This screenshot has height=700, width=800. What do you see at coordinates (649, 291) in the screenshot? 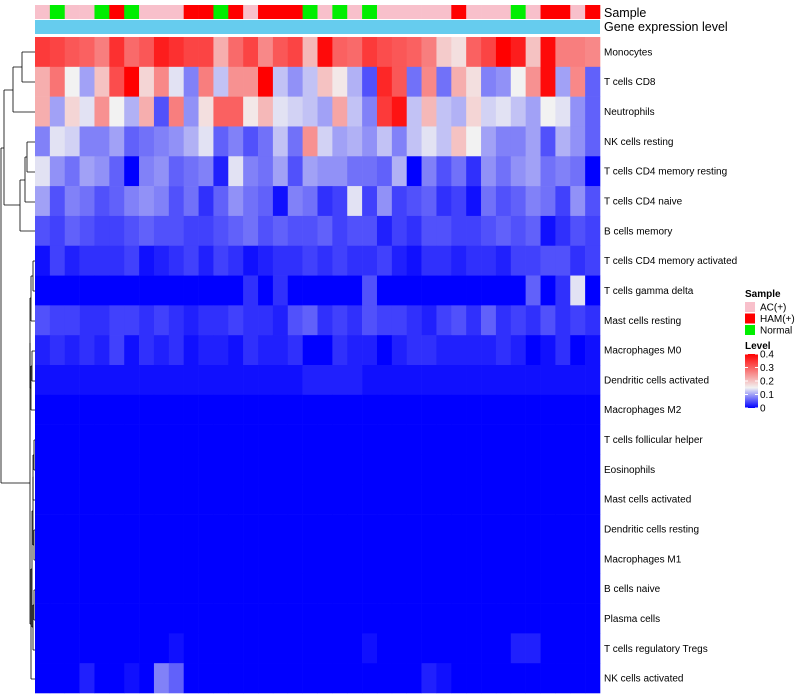
I see `row-label: T cells gamma delta` at bounding box center [649, 291].